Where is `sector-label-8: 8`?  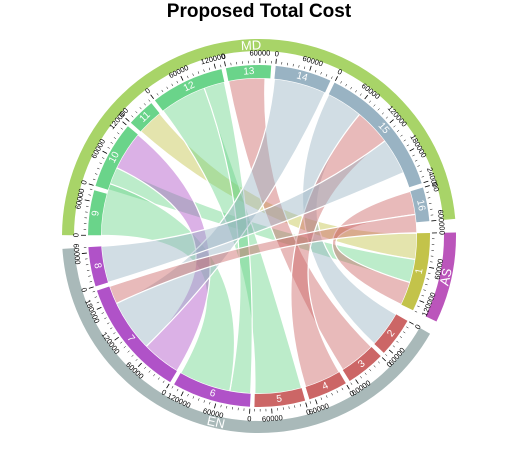
sector-label-8: 8 is located at coordinates (97, 266).